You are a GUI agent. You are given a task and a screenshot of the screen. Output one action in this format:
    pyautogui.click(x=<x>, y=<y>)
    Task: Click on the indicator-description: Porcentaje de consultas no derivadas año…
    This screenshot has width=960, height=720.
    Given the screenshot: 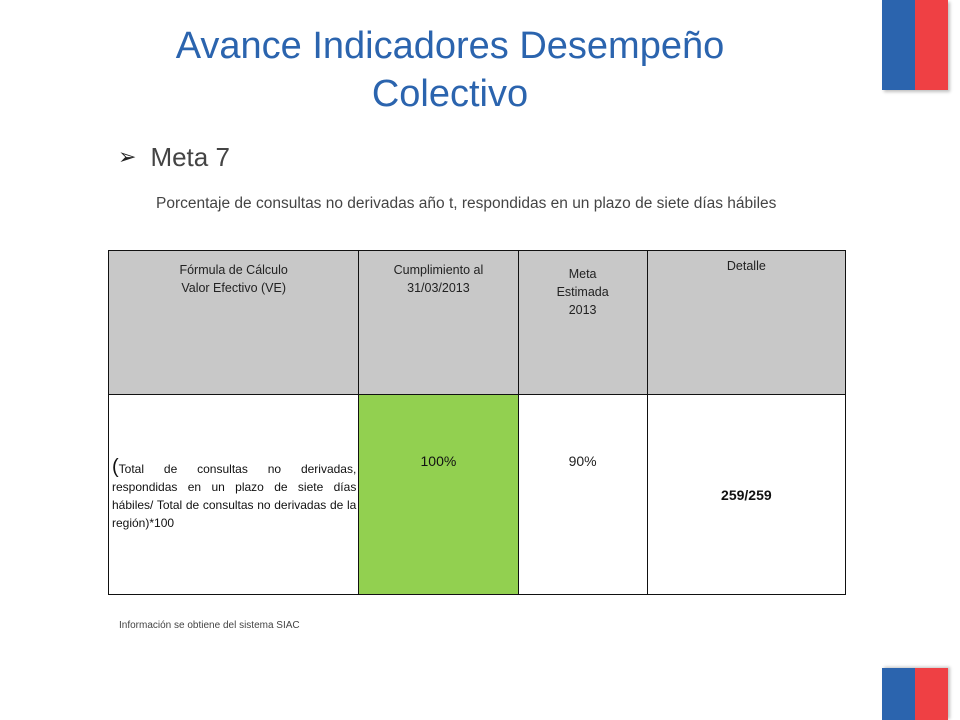 What is the action you would take?
    pyautogui.click(x=466, y=203)
    